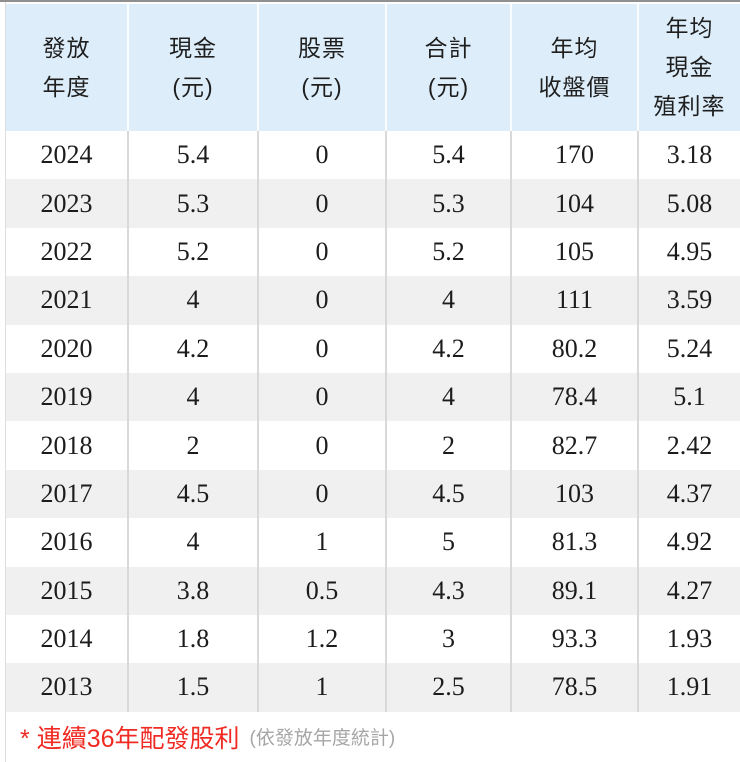 The height and width of the screenshot is (762, 740). I want to click on table-row-2022: 2022 5.2 0 5.2 105 4.95, so click(373, 252).